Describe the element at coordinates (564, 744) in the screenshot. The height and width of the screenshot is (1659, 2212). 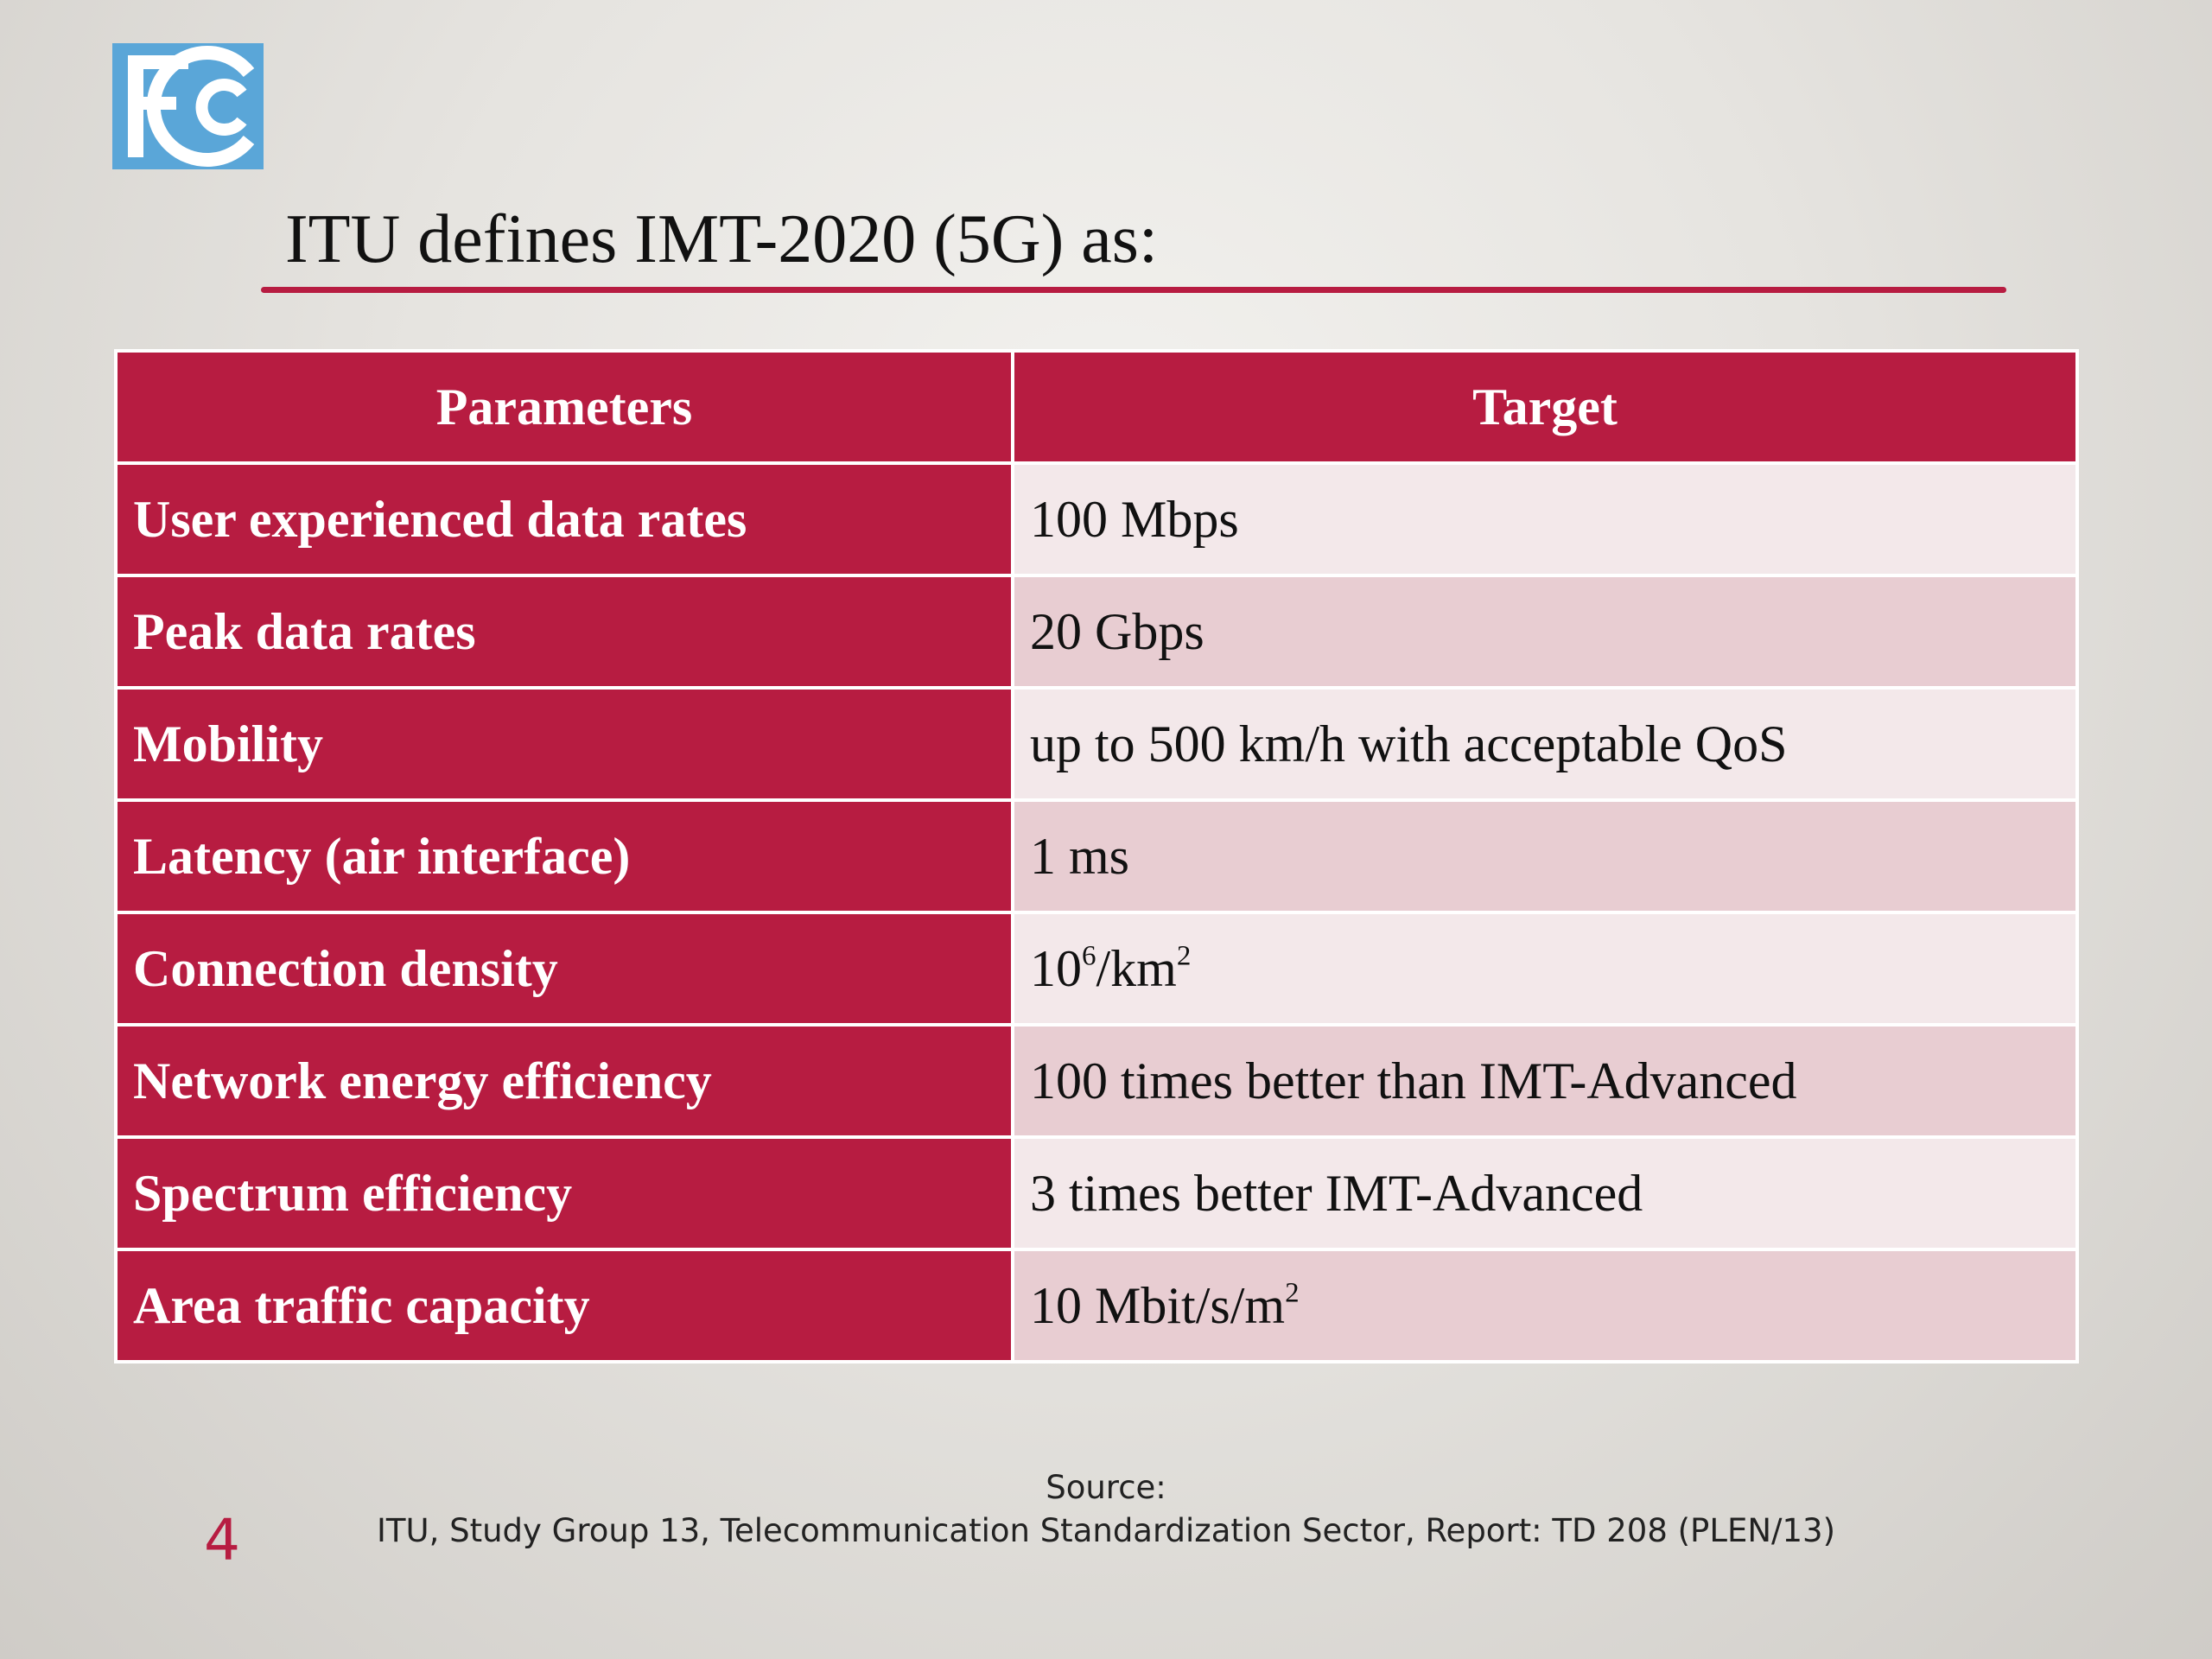
I see `parameter-cell: Mobility` at that location.